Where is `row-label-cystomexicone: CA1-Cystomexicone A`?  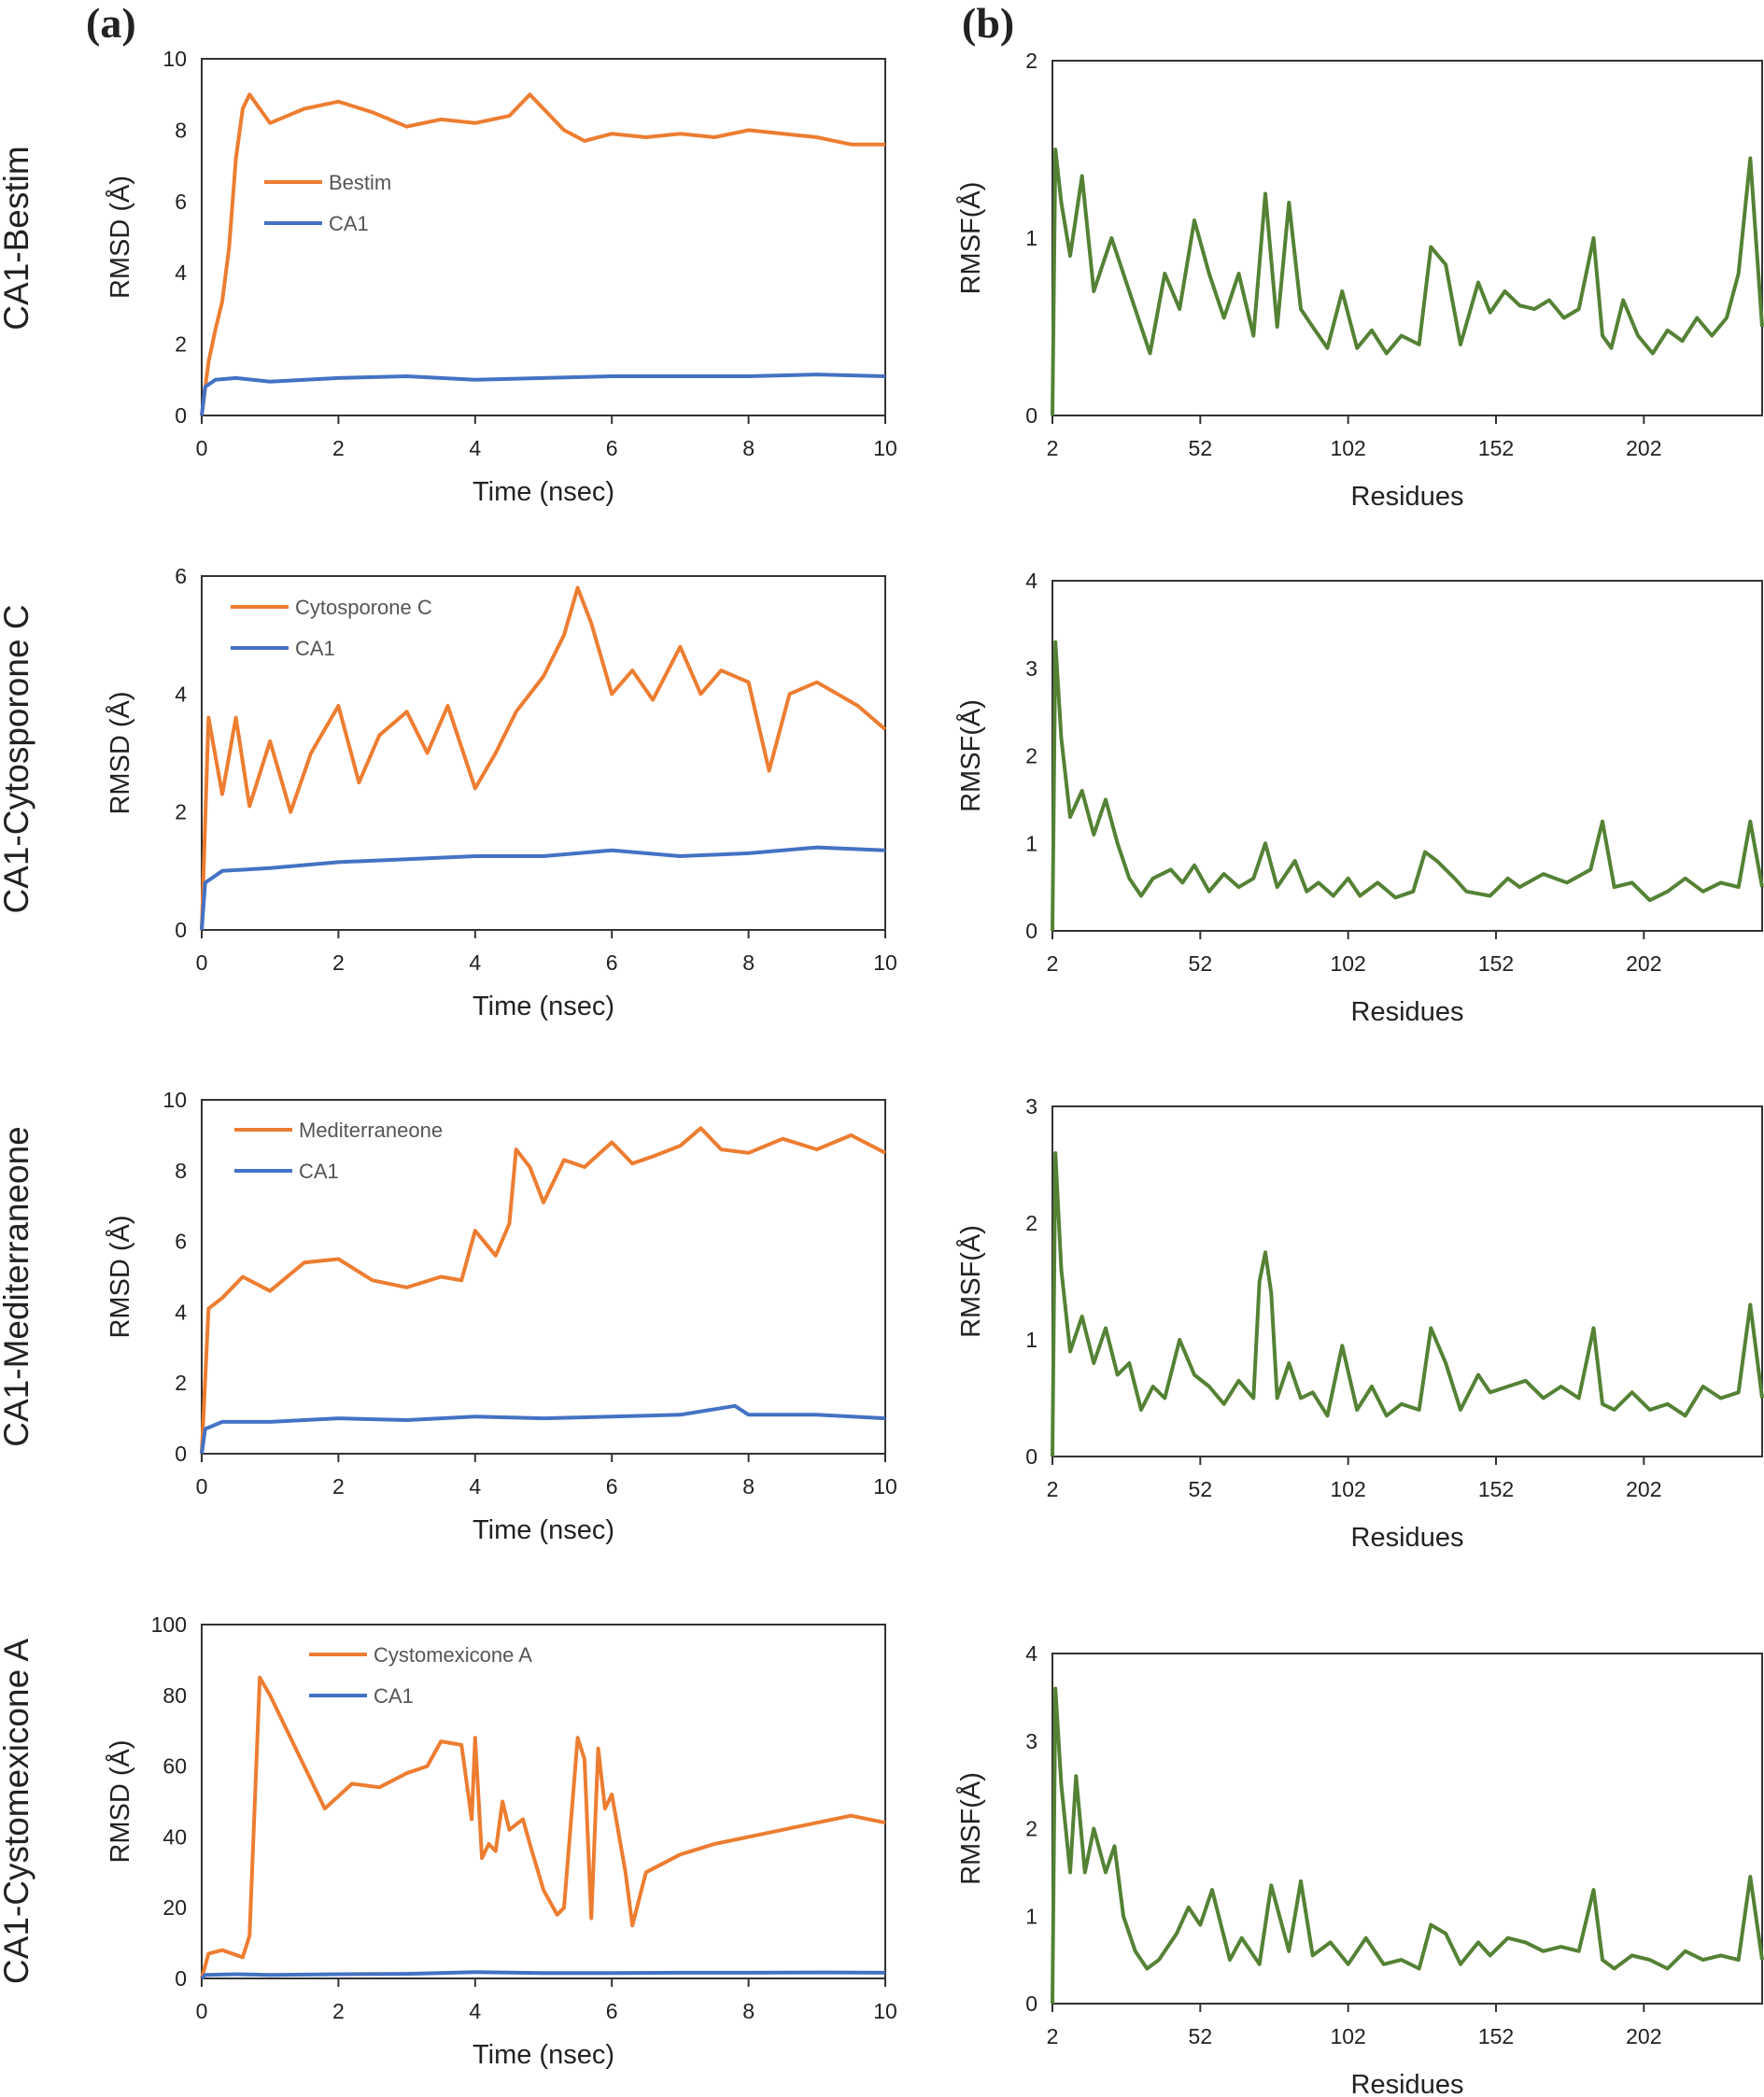
row-label-cystomexicone: CA1-Cystomexicone A is located at coordinates (17, 1811).